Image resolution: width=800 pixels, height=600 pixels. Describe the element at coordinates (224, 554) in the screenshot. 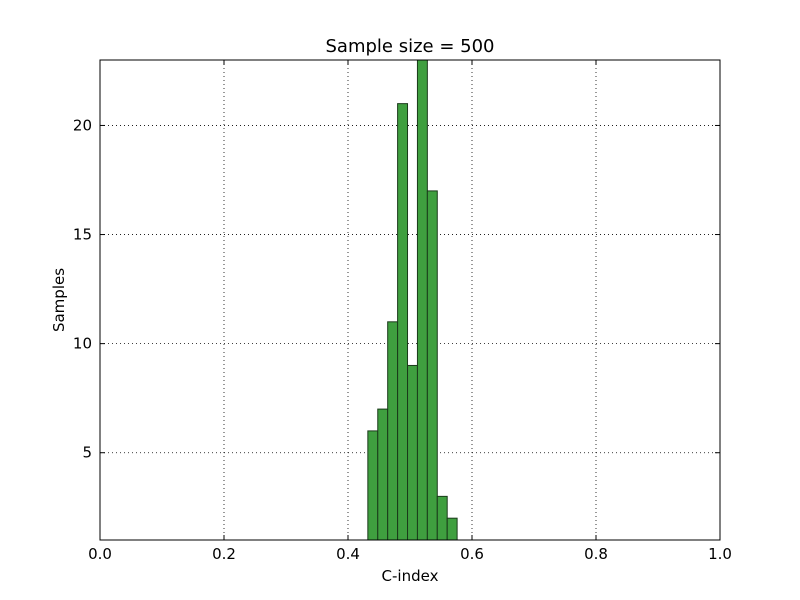

I see `x-tick-label: 0.2` at that location.